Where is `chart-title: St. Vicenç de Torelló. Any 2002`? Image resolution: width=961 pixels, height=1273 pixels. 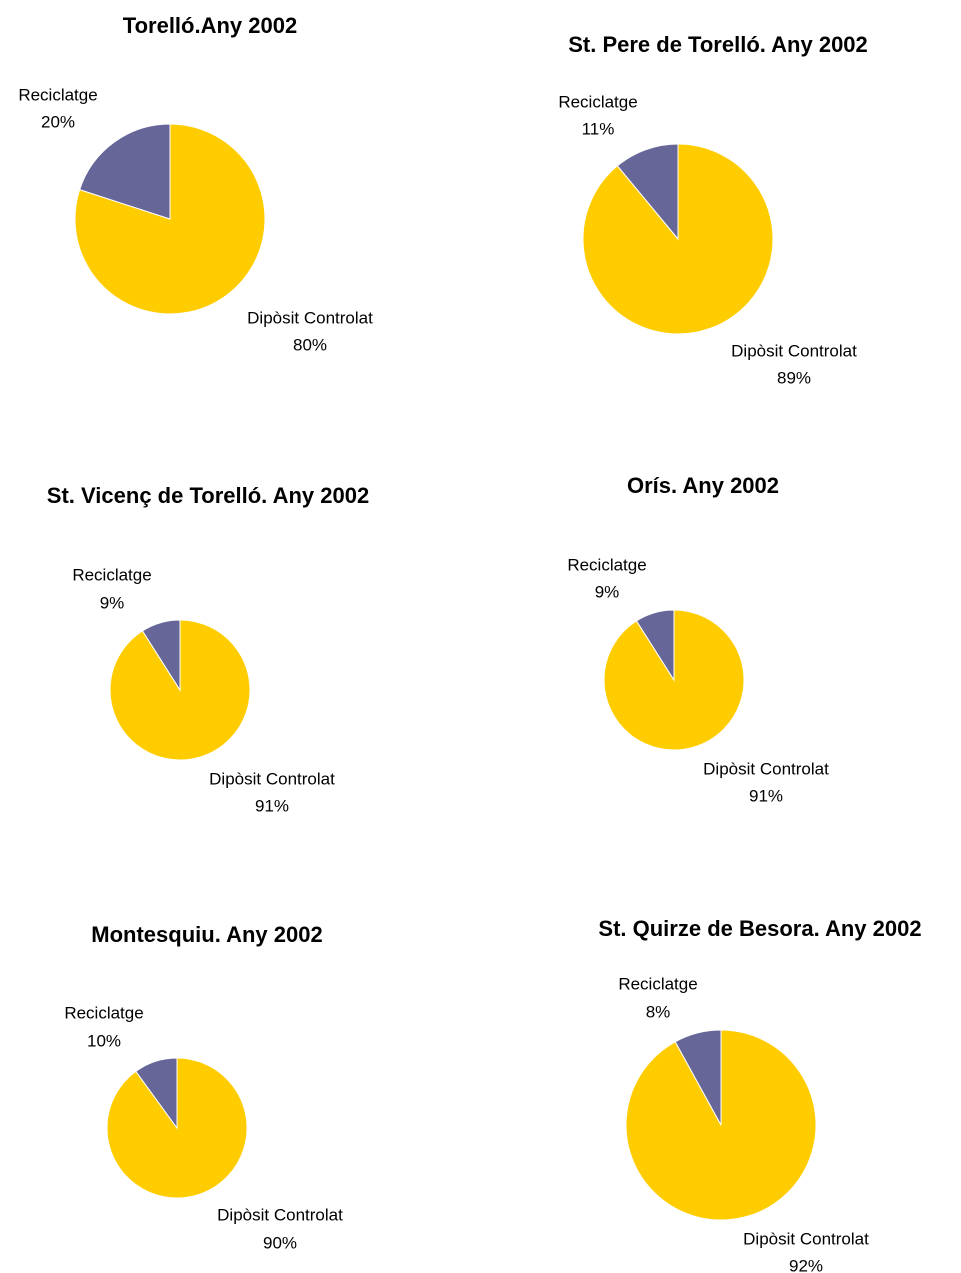
chart-title: St. Vicenç de Torelló. Any 2002 is located at coordinates (208, 495).